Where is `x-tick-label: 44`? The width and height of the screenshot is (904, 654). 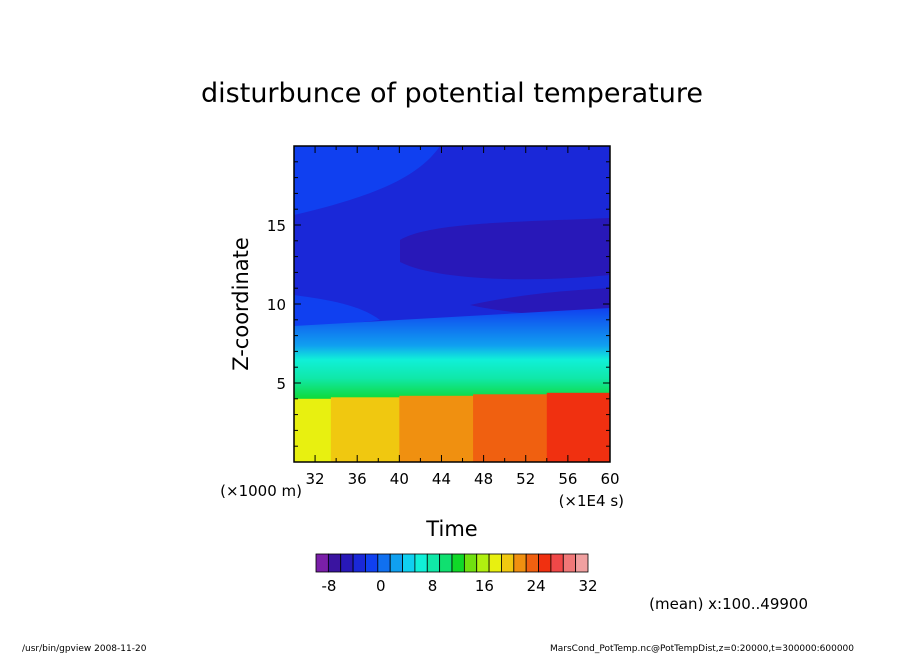 x-tick-label: 44 is located at coordinates (441, 479).